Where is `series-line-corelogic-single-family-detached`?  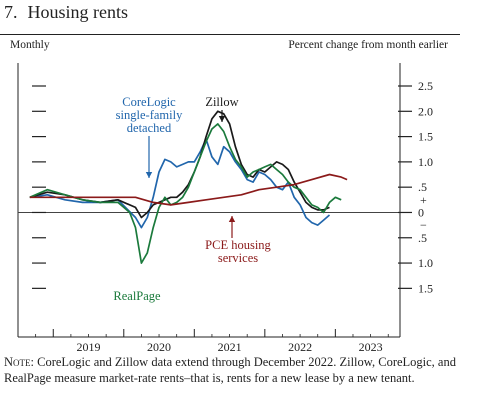 series-line-corelogic-single-family-detached is located at coordinates (180, 183).